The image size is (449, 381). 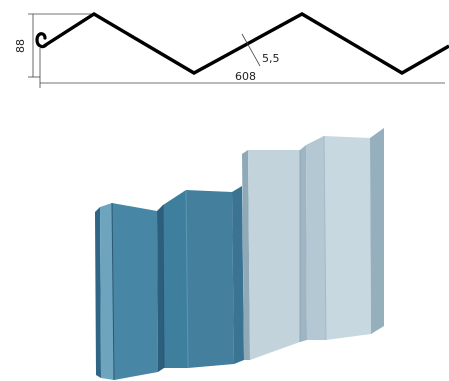 What do you see at coordinates (245, 76) in the screenshot?
I see `width-label: 608` at bounding box center [245, 76].